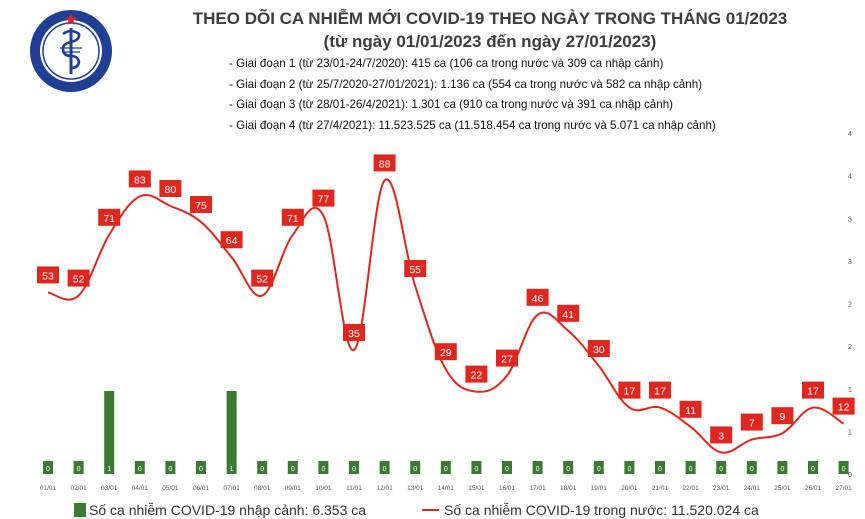 This screenshot has width=865, height=519. Describe the element at coordinates (354, 488) in the screenshot. I see `x-tick-label: 11/01` at that location.